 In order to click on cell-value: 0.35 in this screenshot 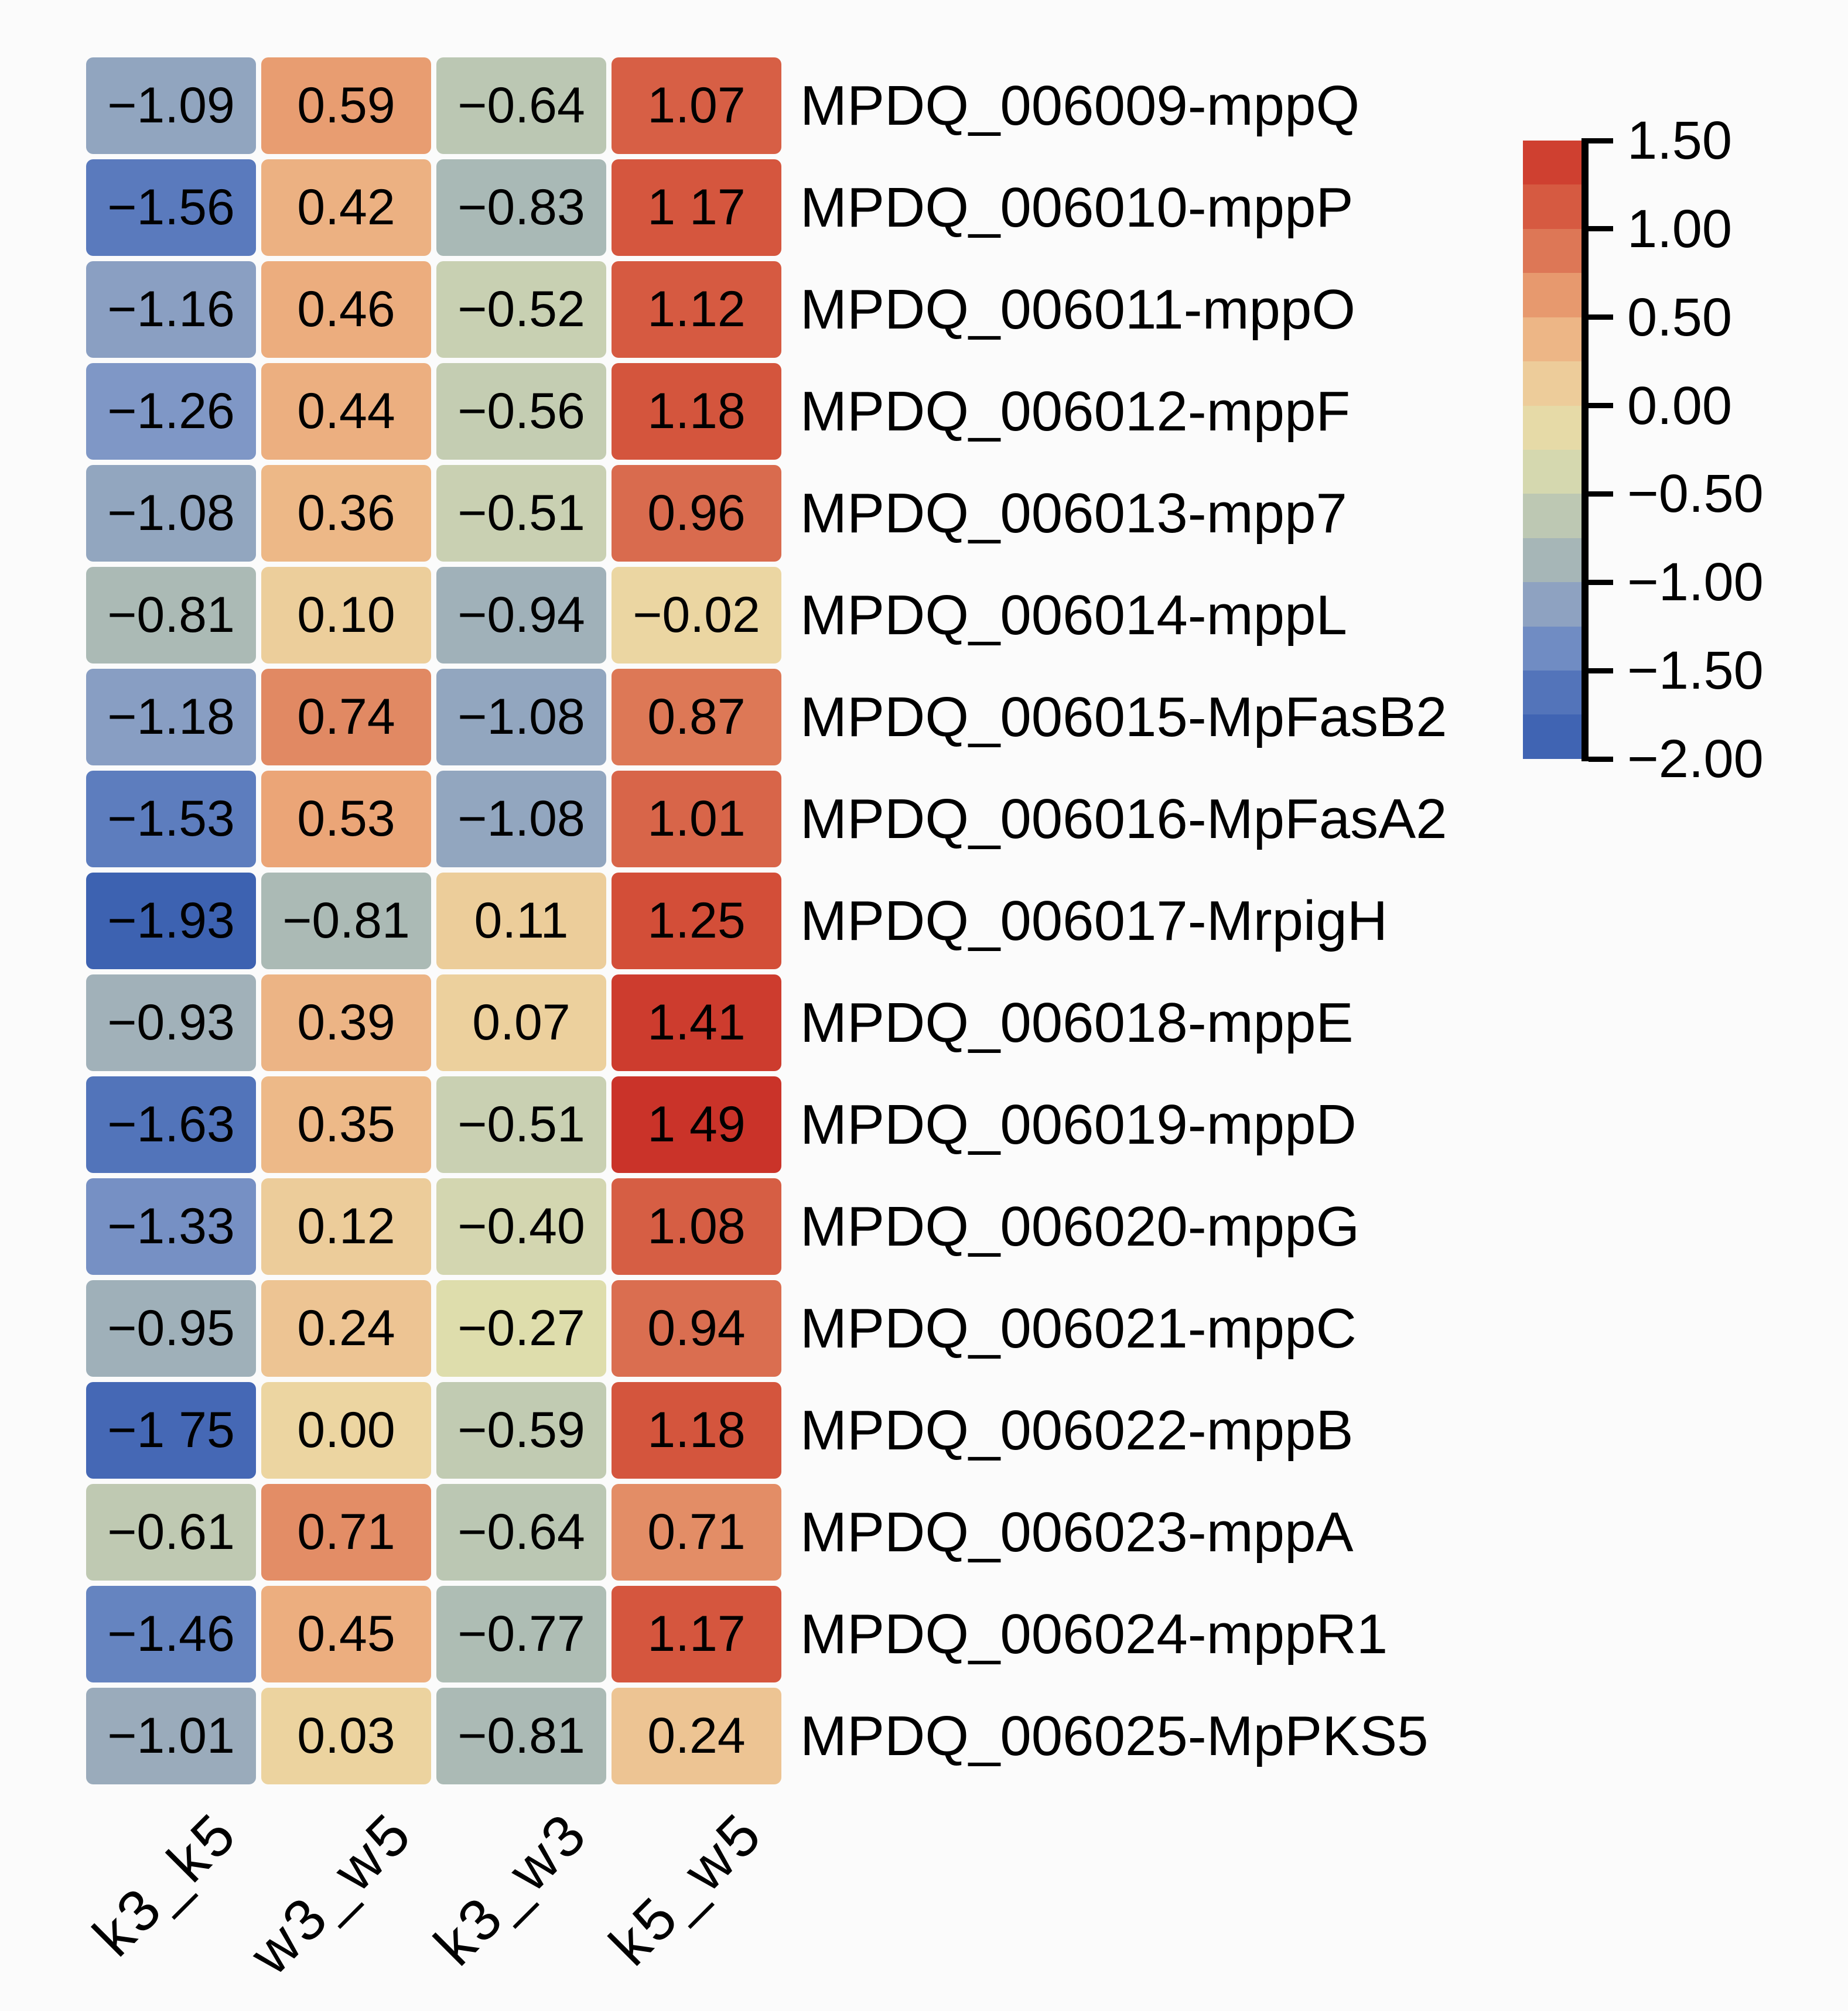, I will do `click(346, 1124)`.